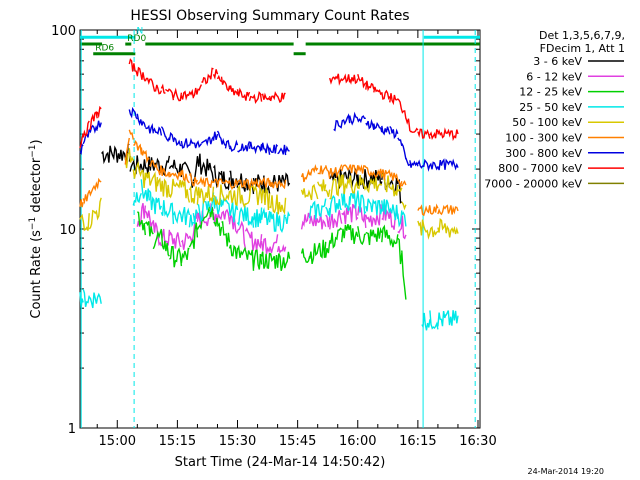 The image size is (640, 480). What do you see at coordinates (269, 16) in the screenshot?
I see `chart-title: HESSI Observing Summary Count Rates` at bounding box center [269, 16].